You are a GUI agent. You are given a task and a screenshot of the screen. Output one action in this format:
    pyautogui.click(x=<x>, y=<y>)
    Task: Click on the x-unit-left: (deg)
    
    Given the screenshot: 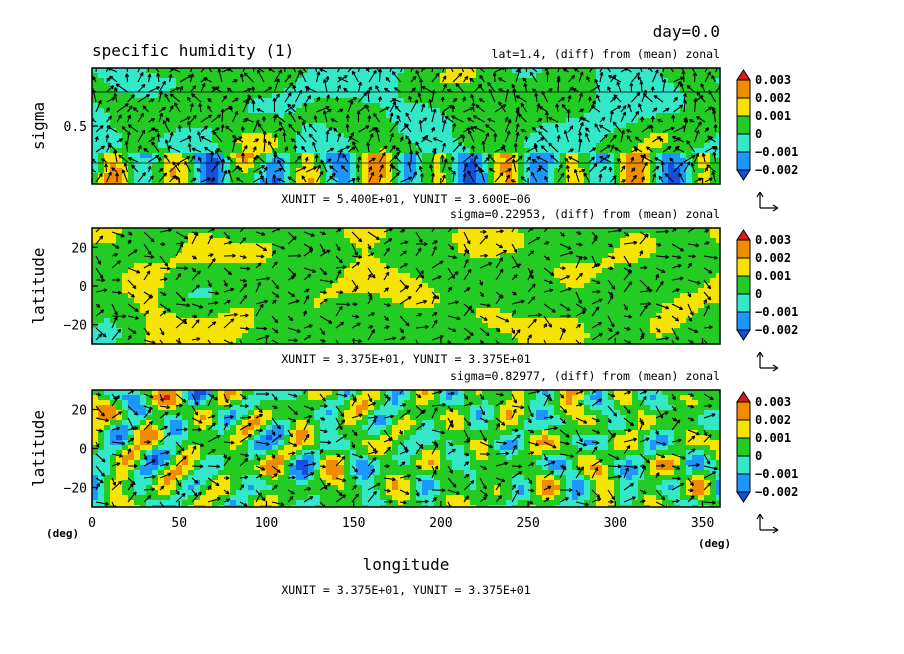 What is the action you would take?
    pyautogui.click(x=62, y=533)
    